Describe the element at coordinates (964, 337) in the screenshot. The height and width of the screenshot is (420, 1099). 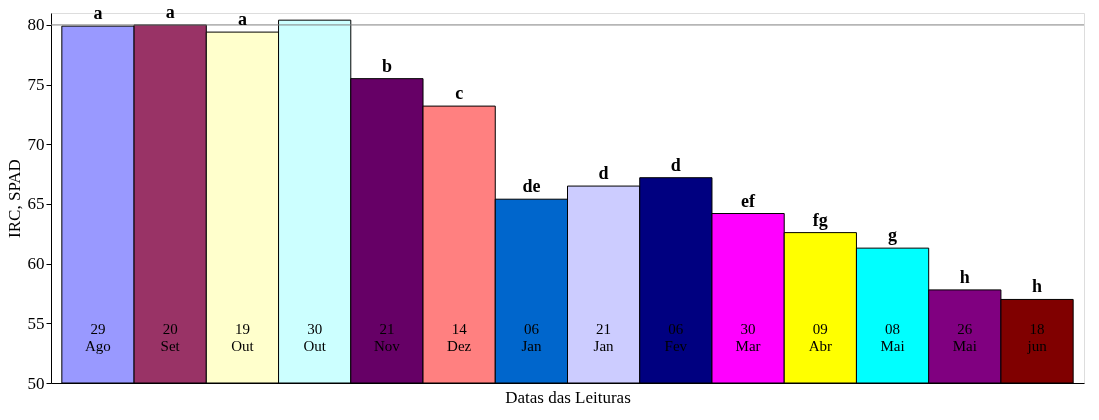
I see `x-tick-label: 26 Mai` at that location.